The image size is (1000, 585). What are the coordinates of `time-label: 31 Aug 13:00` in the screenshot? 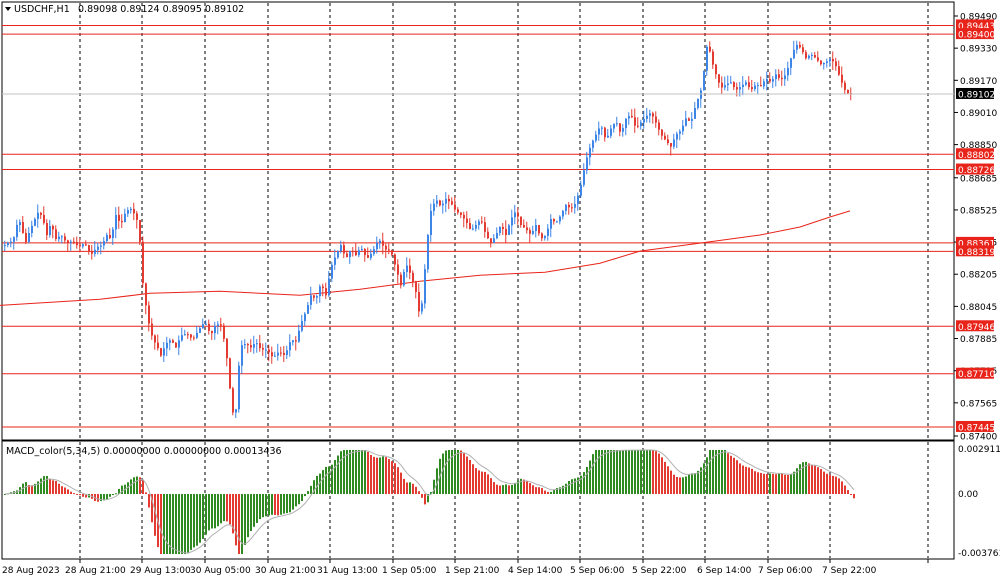 It's located at (347, 571).